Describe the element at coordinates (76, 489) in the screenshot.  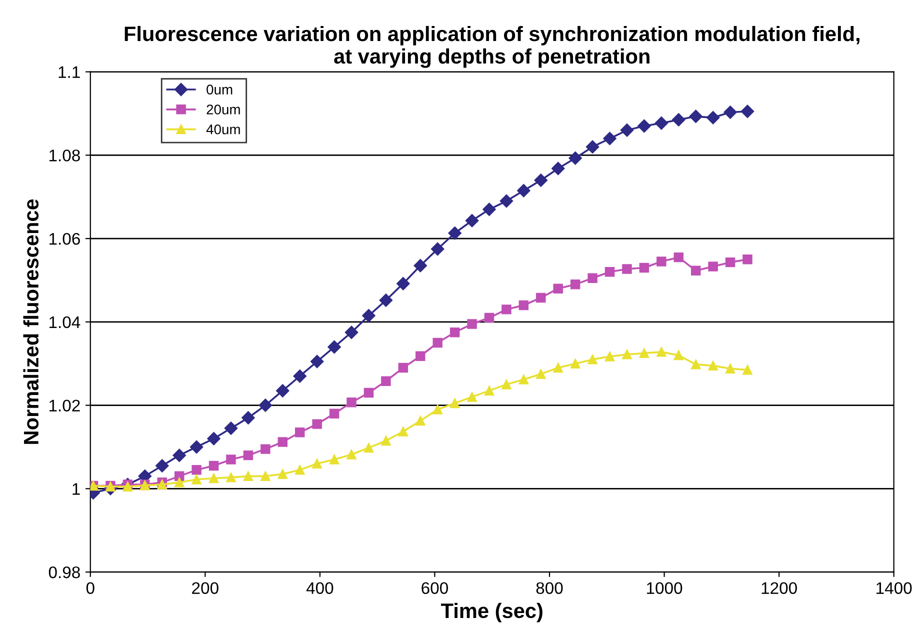
I see `y-tick-label: 1` at that location.